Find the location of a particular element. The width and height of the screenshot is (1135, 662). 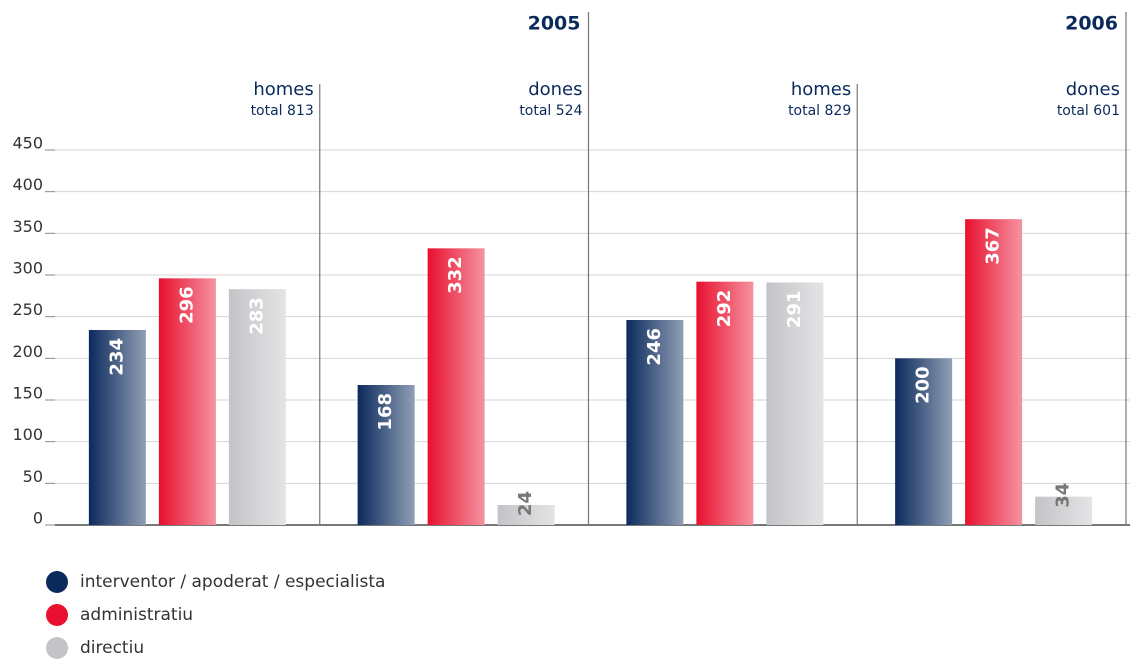

legend-label: interventor / apoderat / especialista is located at coordinates (232, 582).